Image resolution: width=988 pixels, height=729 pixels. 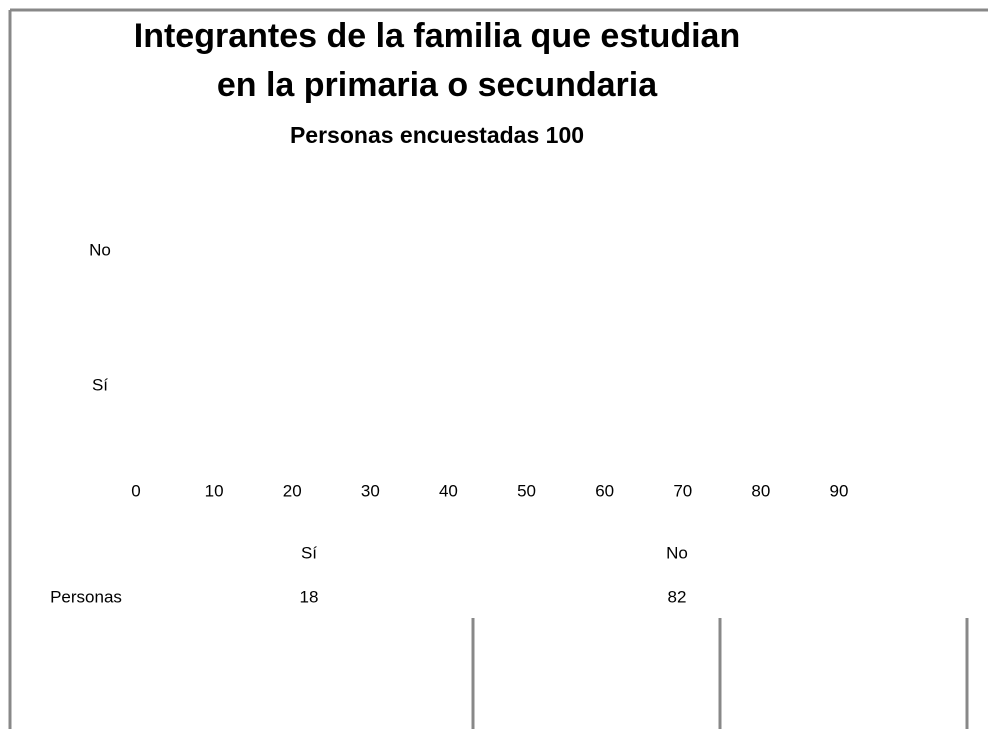 I want to click on x-tick-label: 40, so click(x=448, y=490).